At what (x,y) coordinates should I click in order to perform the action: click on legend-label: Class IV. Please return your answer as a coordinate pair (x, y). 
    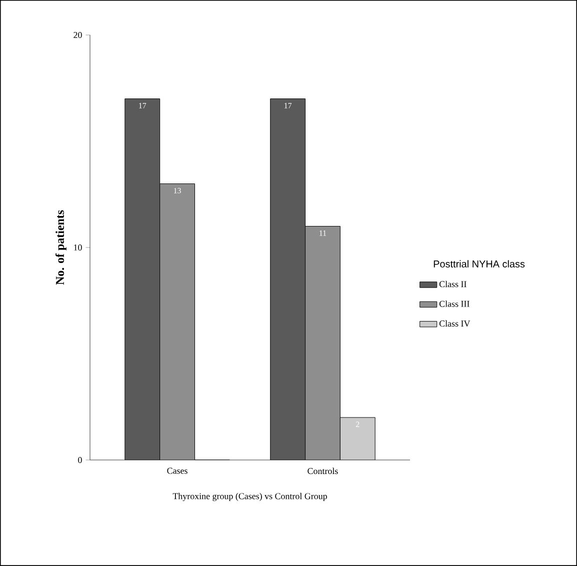
    Looking at the image, I should click on (454, 323).